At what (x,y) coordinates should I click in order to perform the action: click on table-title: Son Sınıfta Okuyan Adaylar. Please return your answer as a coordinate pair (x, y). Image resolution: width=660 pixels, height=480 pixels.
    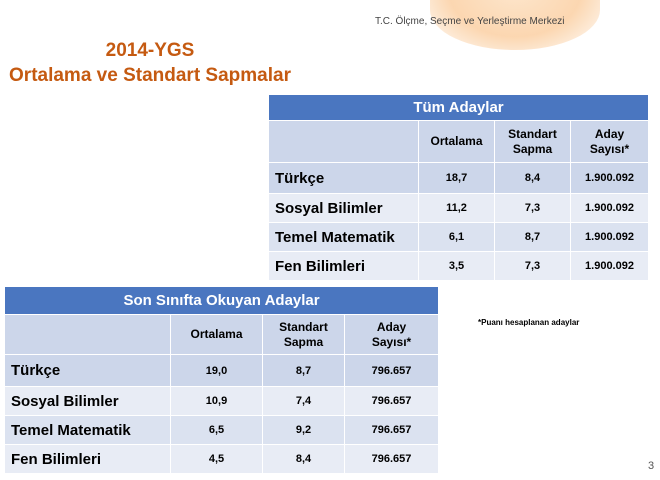
    Looking at the image, I should click on (221, 300).